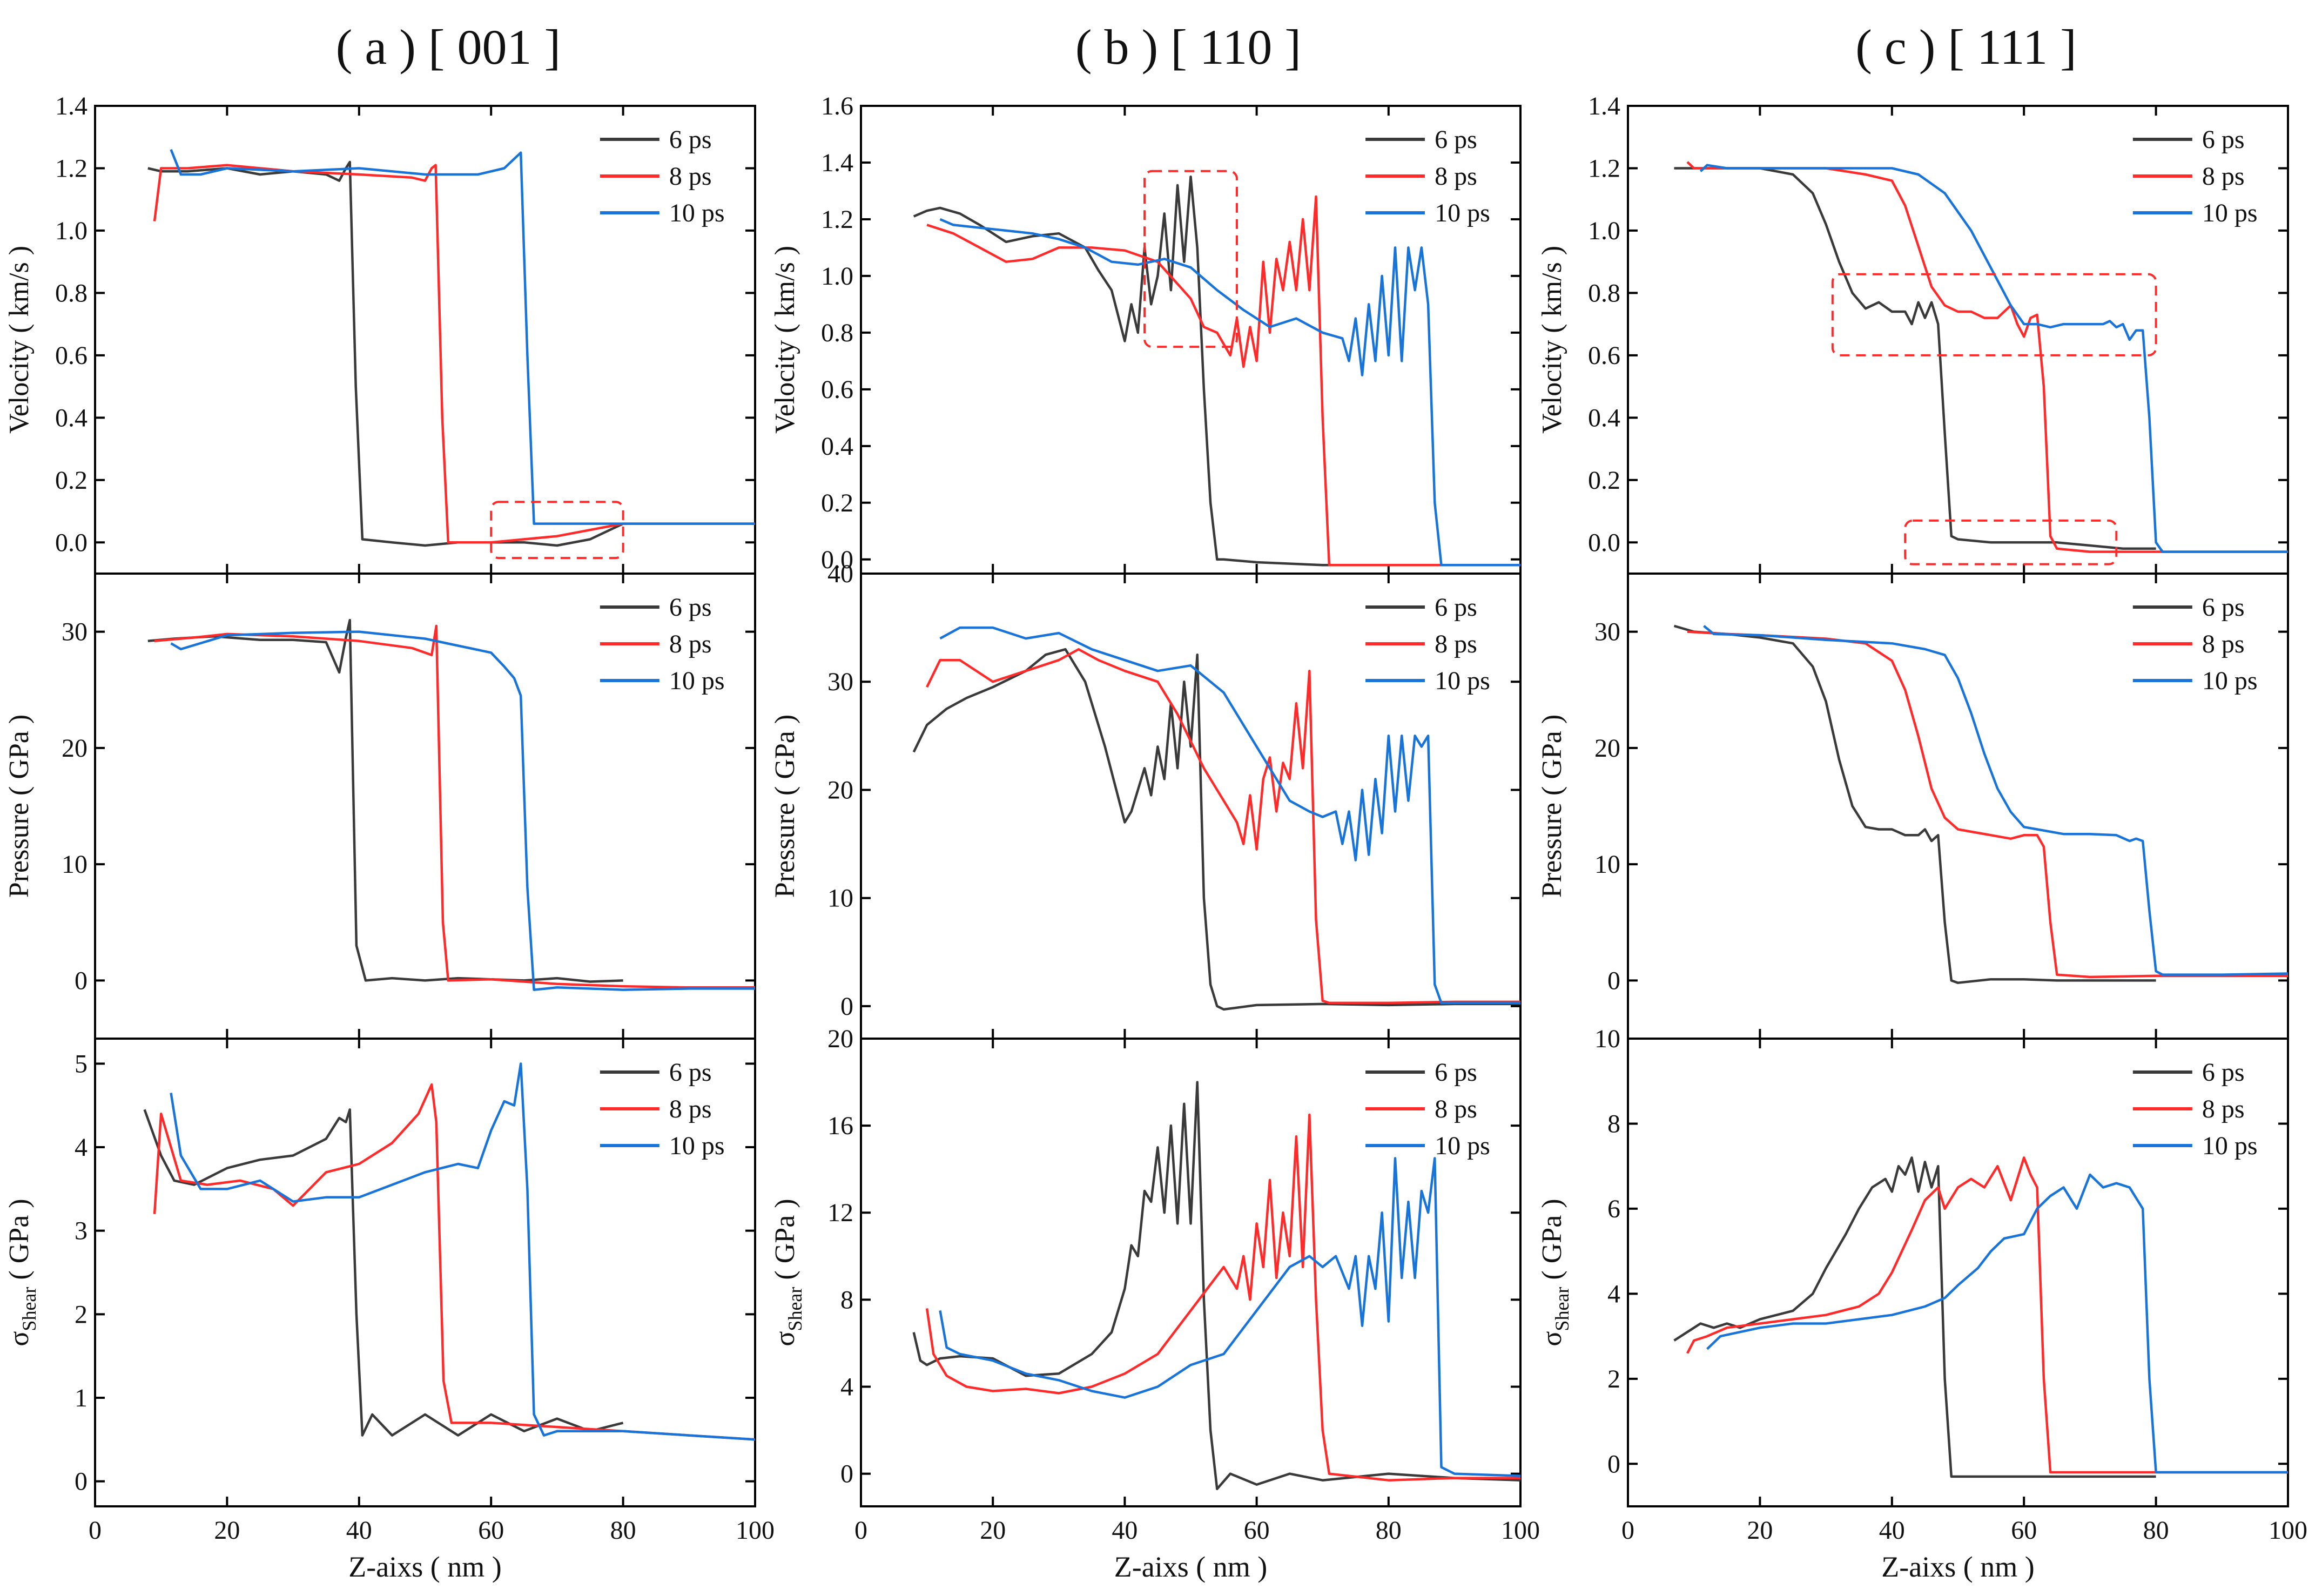 Image resolution: width=2322 pixels, height=1596 pixels. What do you see at coordinates (1552, 1242) in the screenshot?
I see `y-axis-label-unit: ( GPa )` at bounding box center [1552, 1242].